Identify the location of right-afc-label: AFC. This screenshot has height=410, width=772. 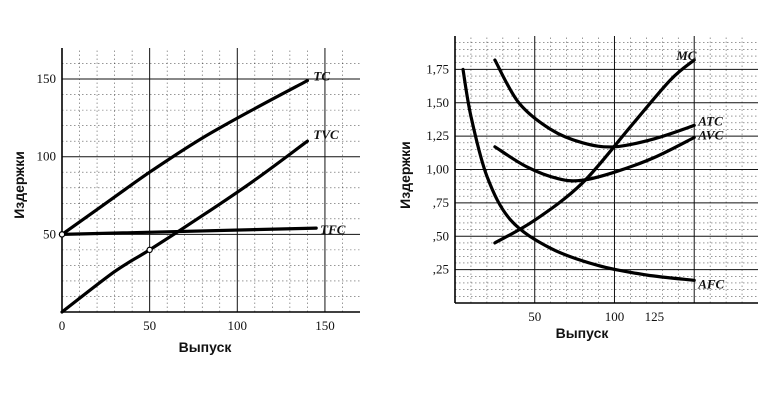
(710, 283).